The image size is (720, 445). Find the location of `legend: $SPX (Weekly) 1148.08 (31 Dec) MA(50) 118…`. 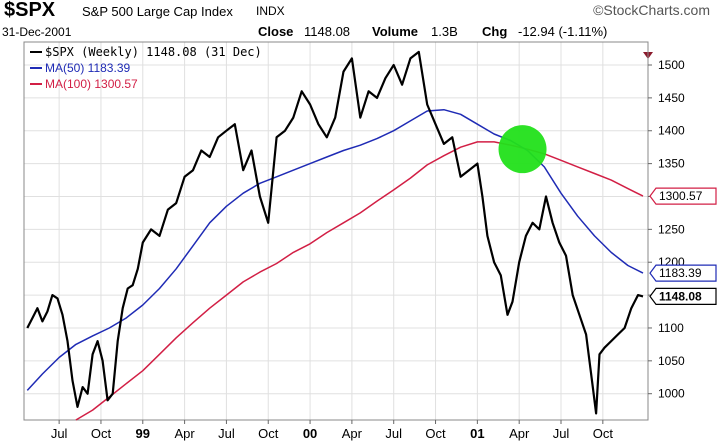

legend: $SPX (Weekly) 1148.08 (31 Dec) MA(50) 118… is located at coordinates (146, 68).